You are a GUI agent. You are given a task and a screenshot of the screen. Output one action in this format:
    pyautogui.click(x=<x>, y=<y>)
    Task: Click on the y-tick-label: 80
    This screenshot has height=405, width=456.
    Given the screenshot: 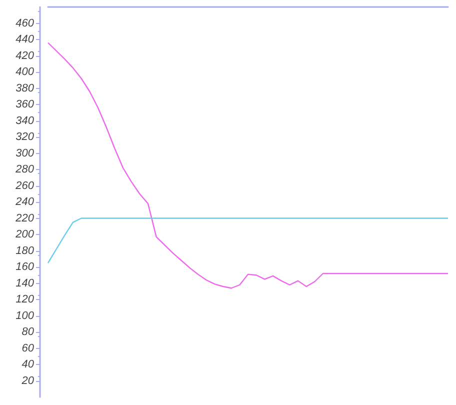 What is the action you would take?
    pyautogui.click(x=28, y=332)
    